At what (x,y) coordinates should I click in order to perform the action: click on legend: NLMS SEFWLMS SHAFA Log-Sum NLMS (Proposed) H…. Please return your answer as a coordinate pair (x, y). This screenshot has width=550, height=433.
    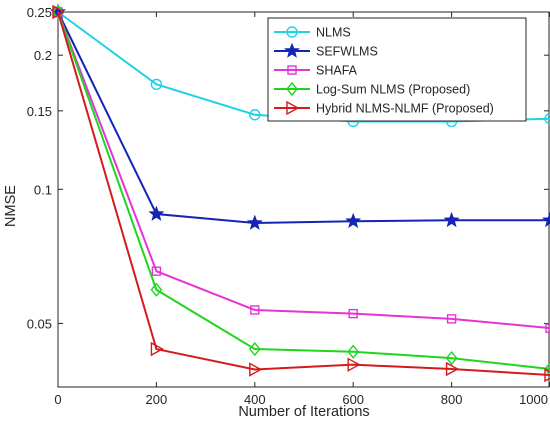
    Looking at the image, I should click on (397, 69).